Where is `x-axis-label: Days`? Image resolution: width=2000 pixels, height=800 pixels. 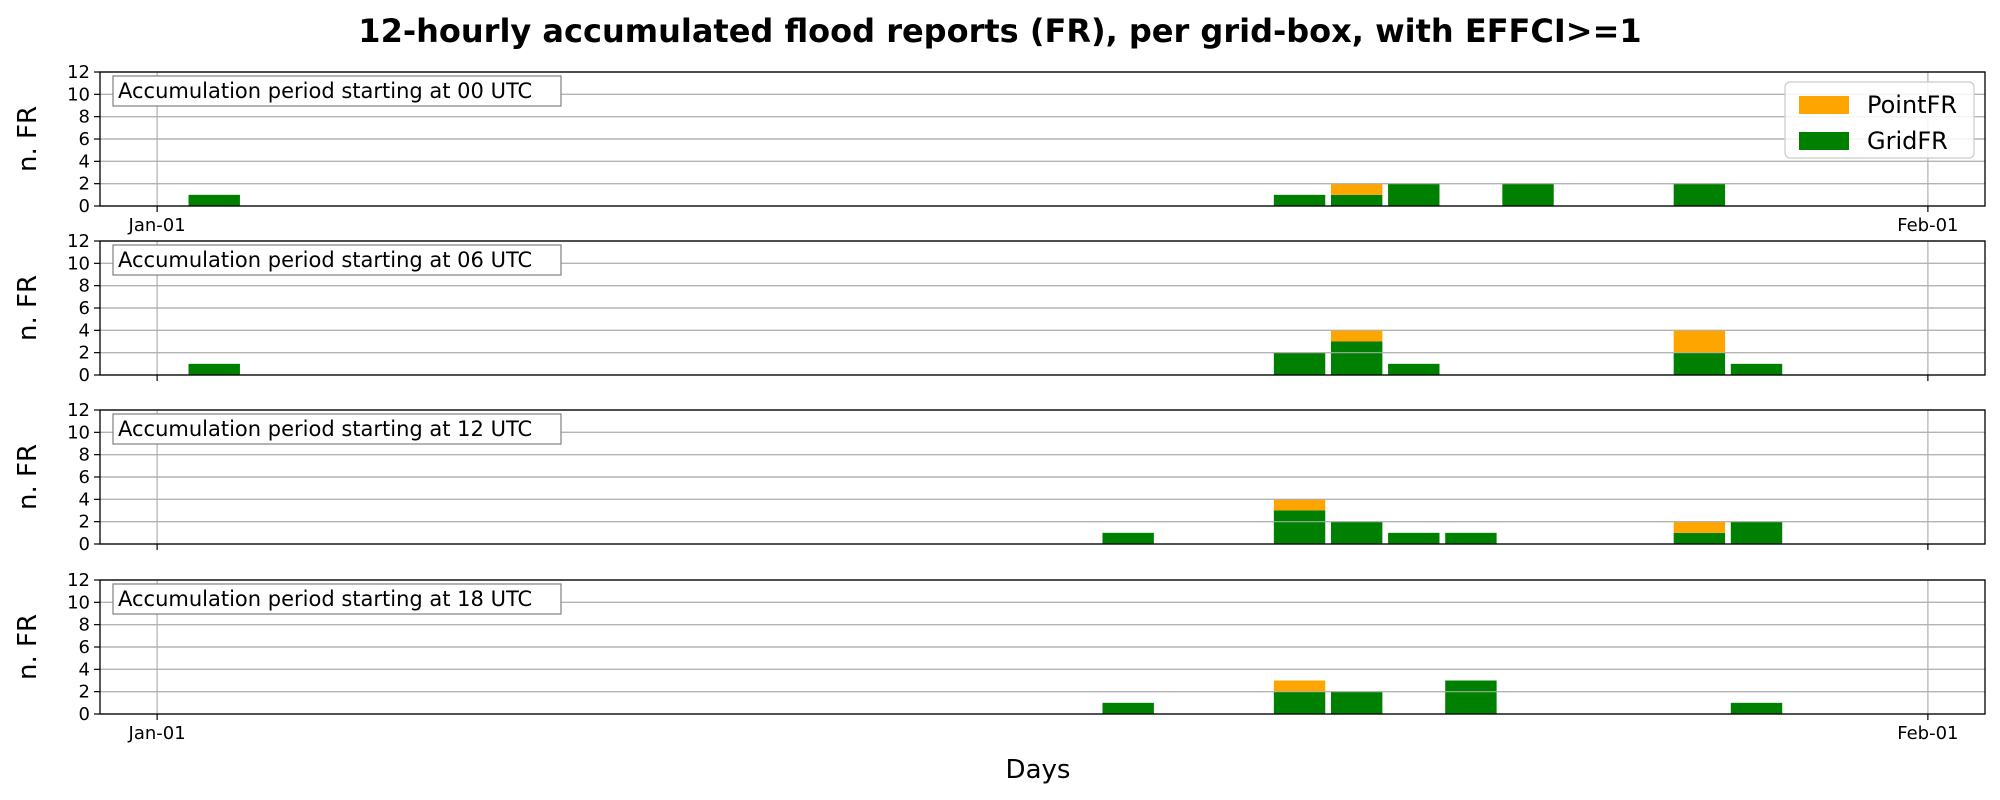 x-axis-label: Days is located at coordinates (1038, 770).